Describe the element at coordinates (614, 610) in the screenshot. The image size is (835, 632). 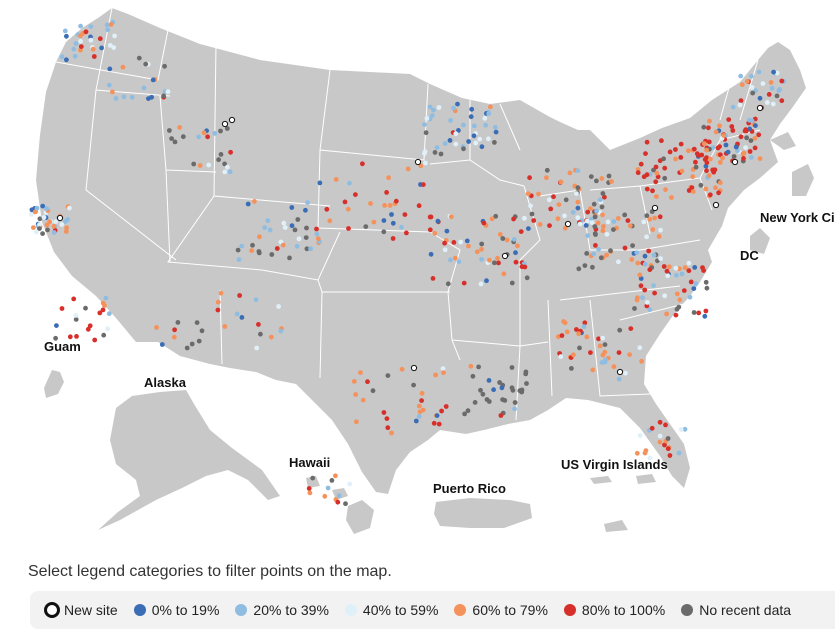
I see `legend-item-80-100: 80% to 100%` at that location.